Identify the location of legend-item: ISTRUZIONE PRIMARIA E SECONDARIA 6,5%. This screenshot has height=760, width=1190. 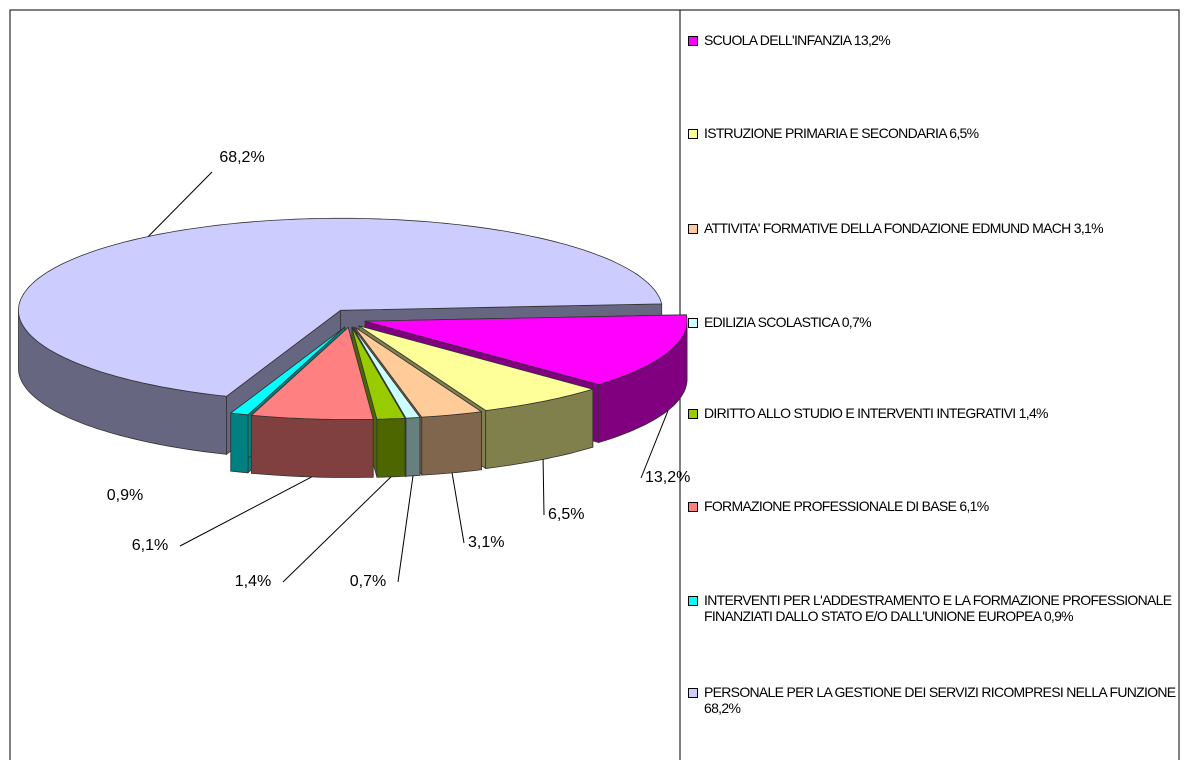
(935, 133).